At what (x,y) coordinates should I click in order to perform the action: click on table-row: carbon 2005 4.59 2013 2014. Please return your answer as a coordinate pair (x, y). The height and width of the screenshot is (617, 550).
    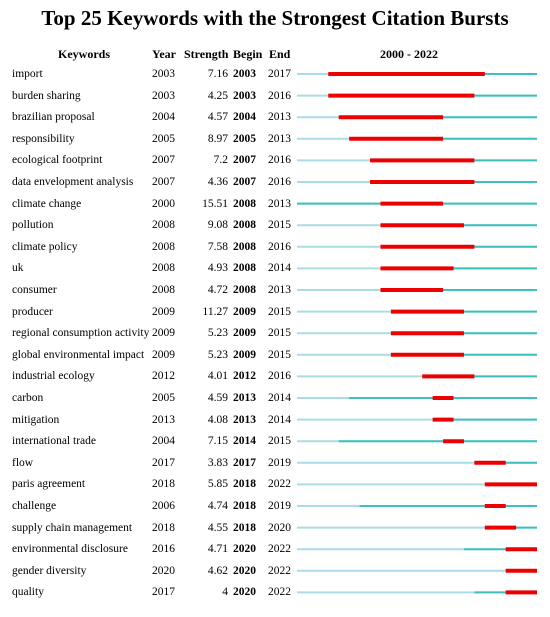
    Looking at the image, I should click on (275, 398).